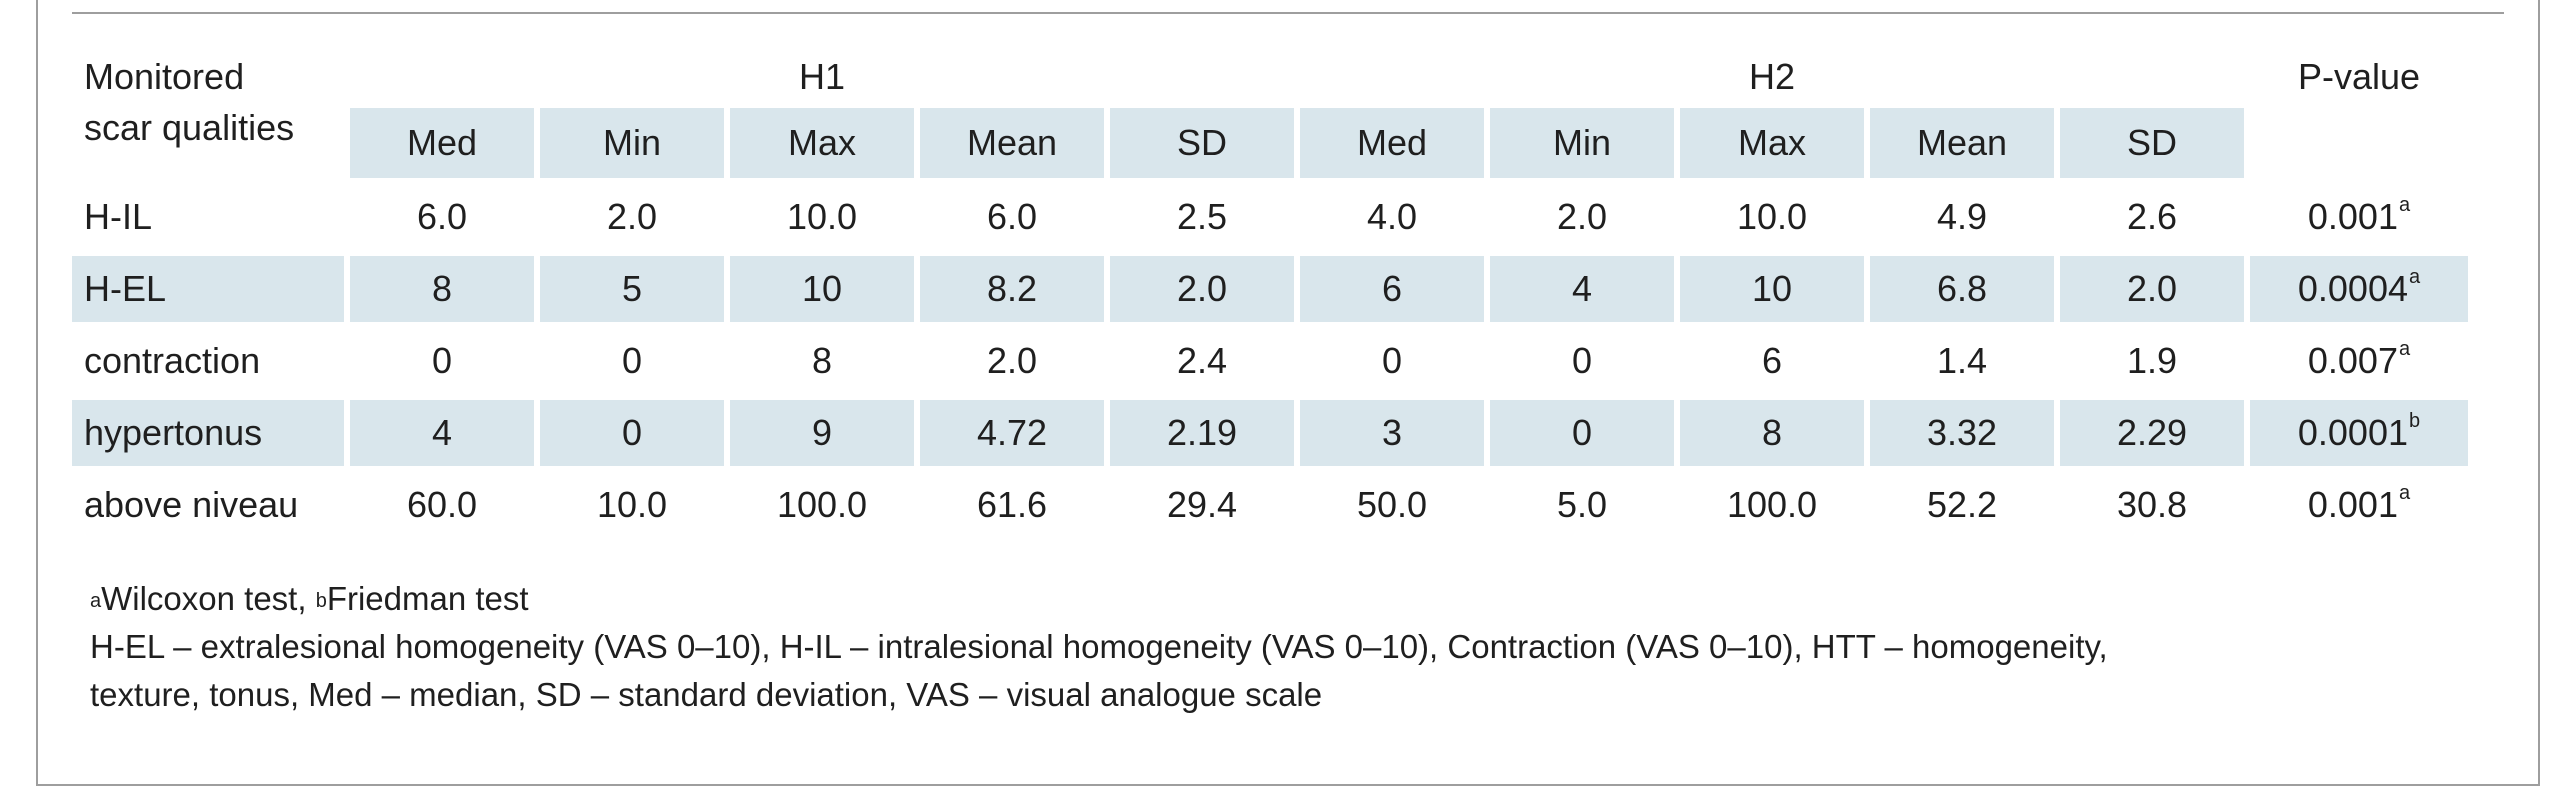 This screenshot has width=2566, height=800. I want to click on value-cell: 4.0, so click(1392, 216).